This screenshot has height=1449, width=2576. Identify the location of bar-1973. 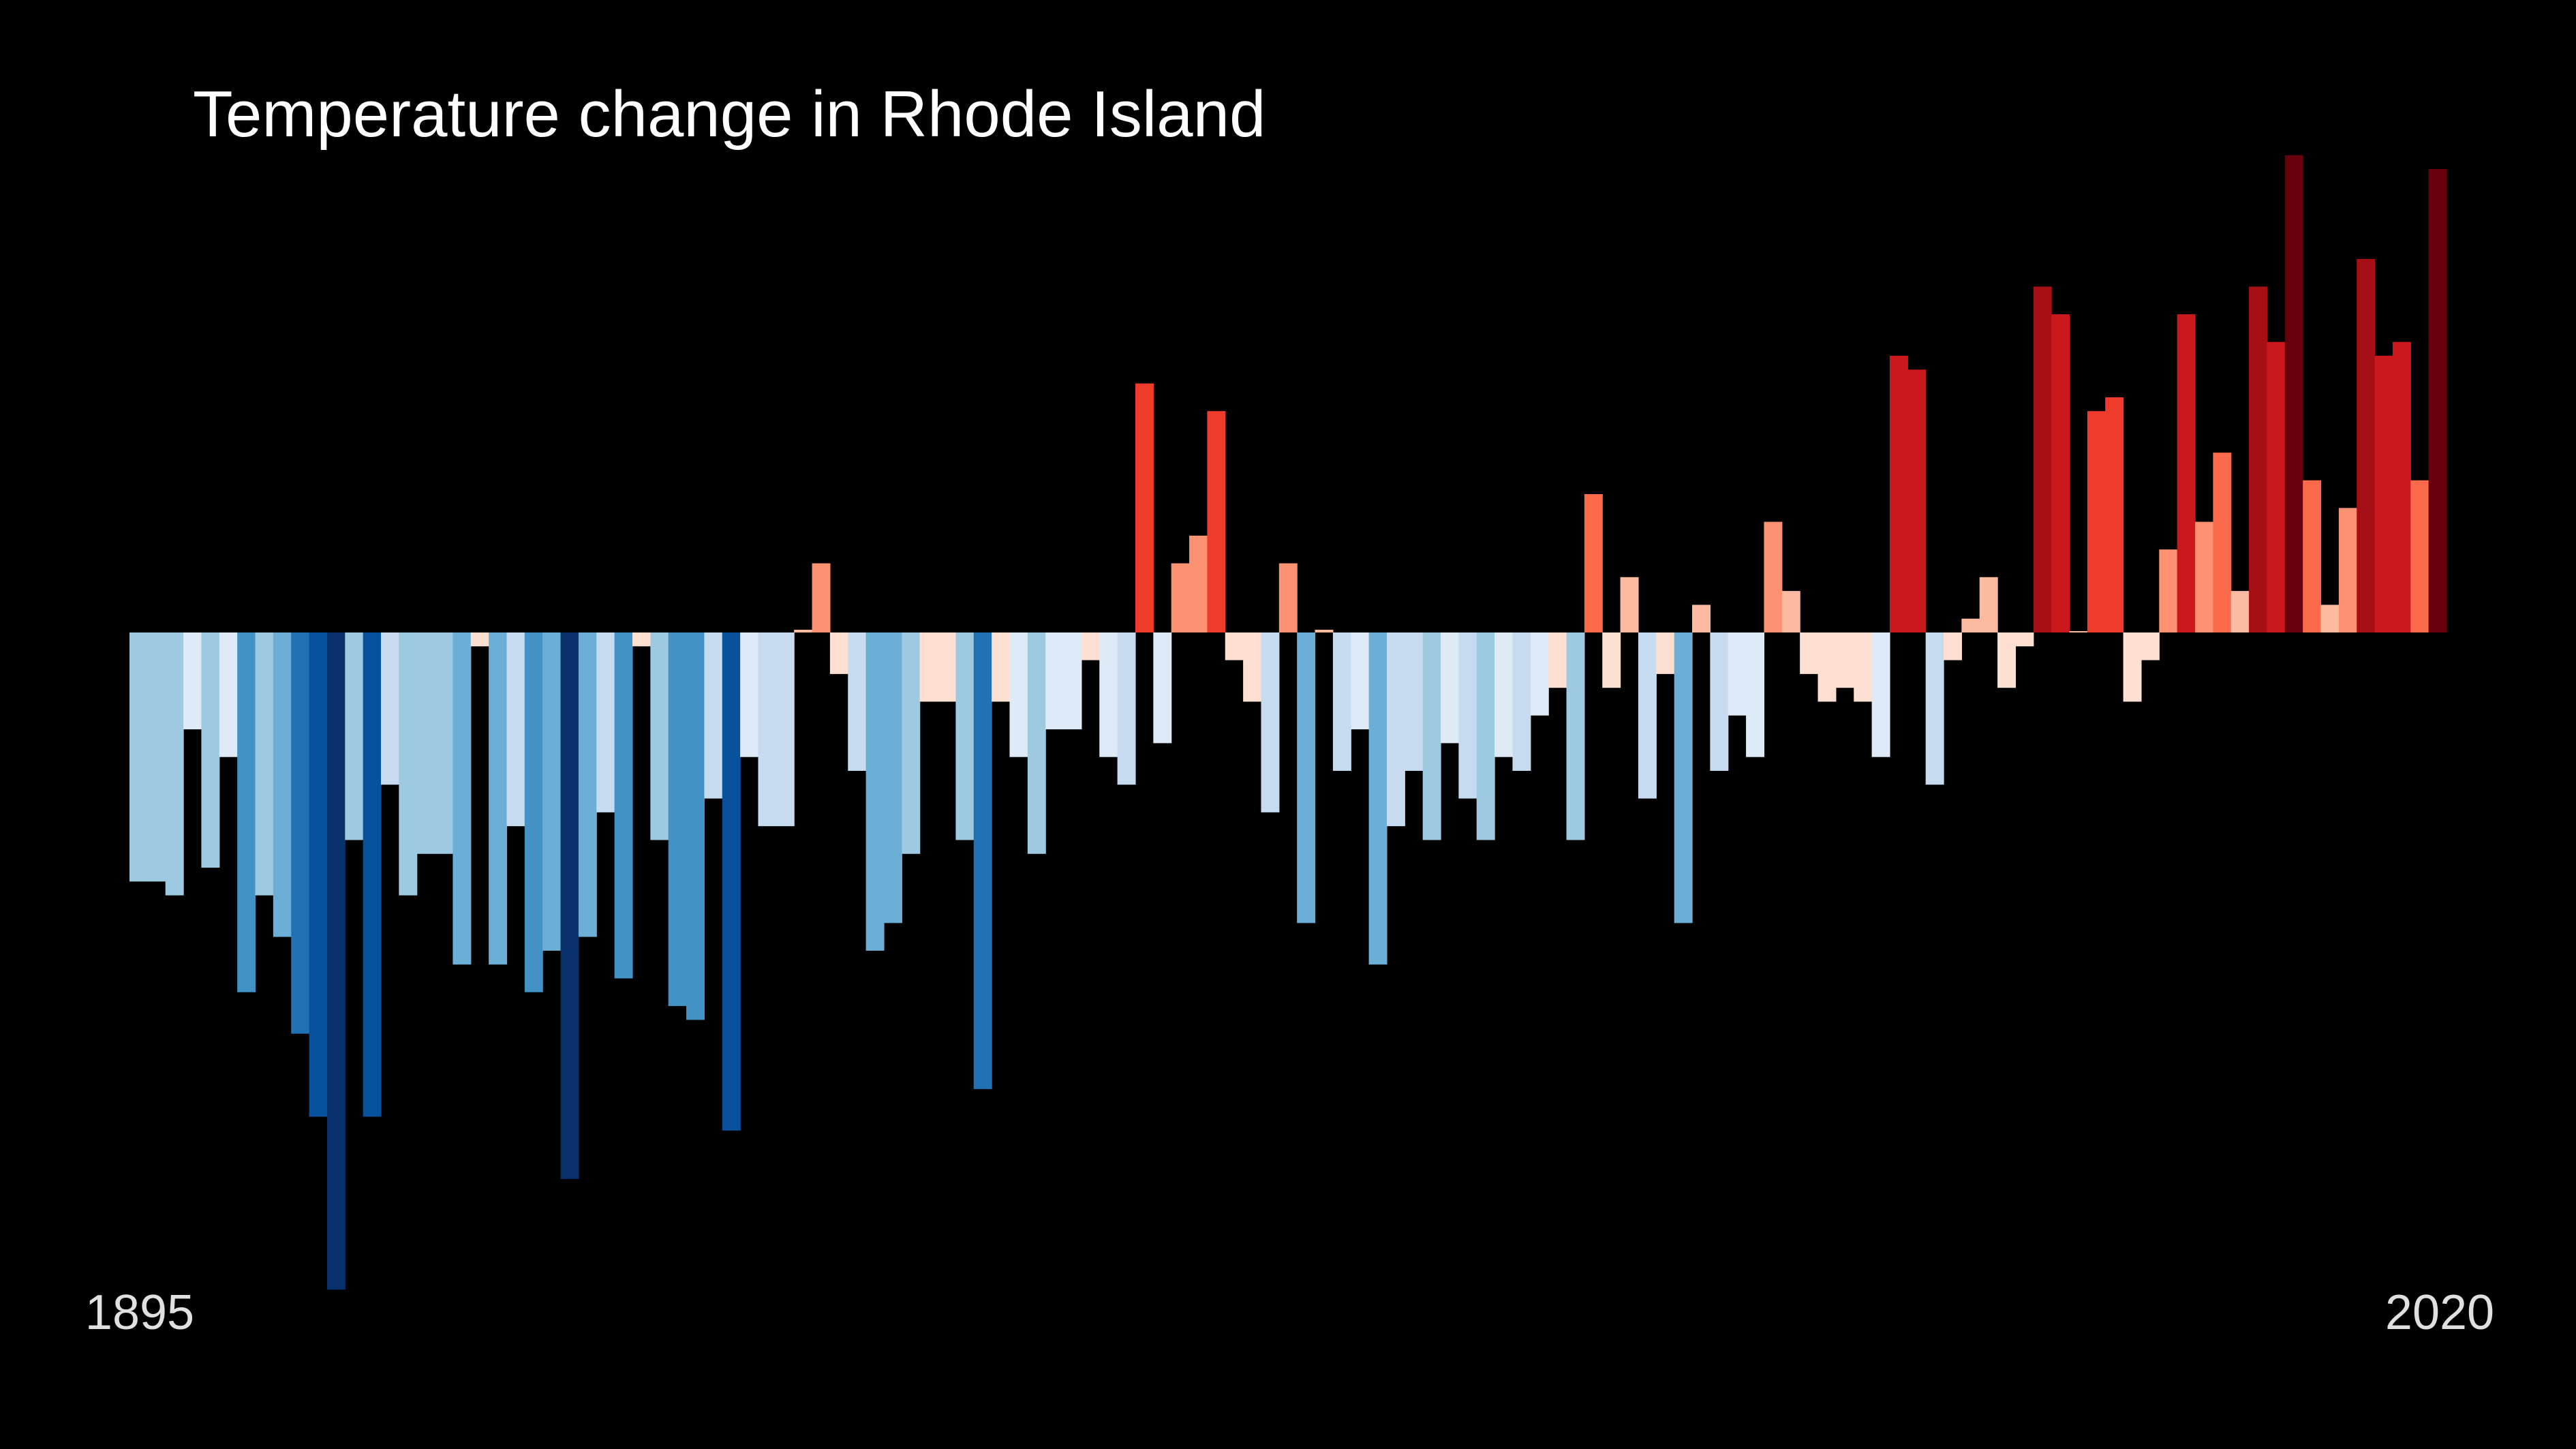
(1539, 674).